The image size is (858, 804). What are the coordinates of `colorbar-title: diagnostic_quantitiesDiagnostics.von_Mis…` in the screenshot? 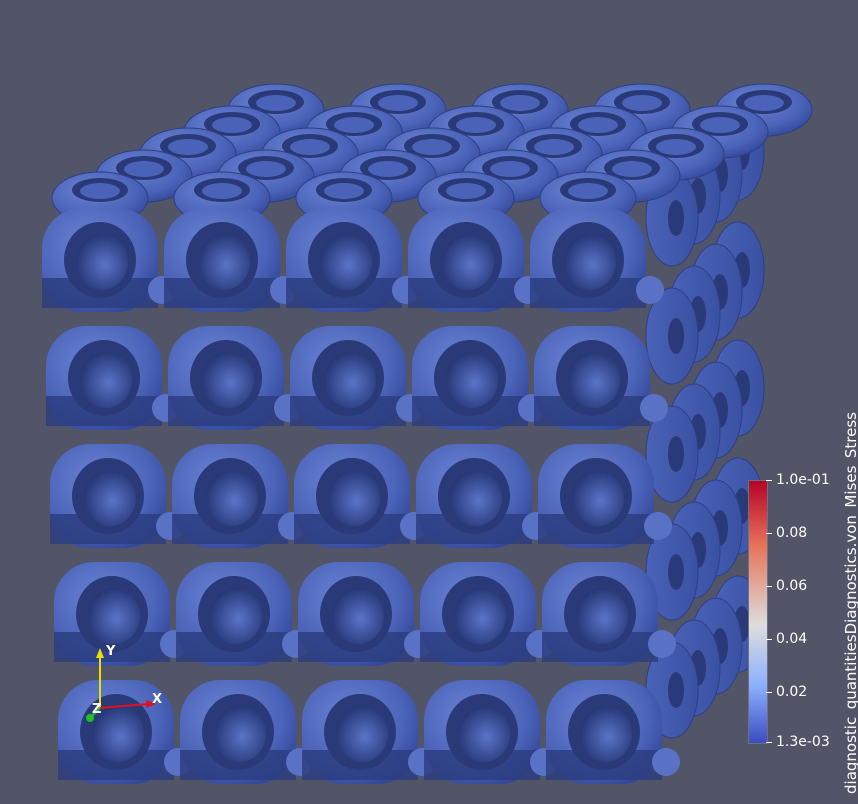 It's located at (850, 602).